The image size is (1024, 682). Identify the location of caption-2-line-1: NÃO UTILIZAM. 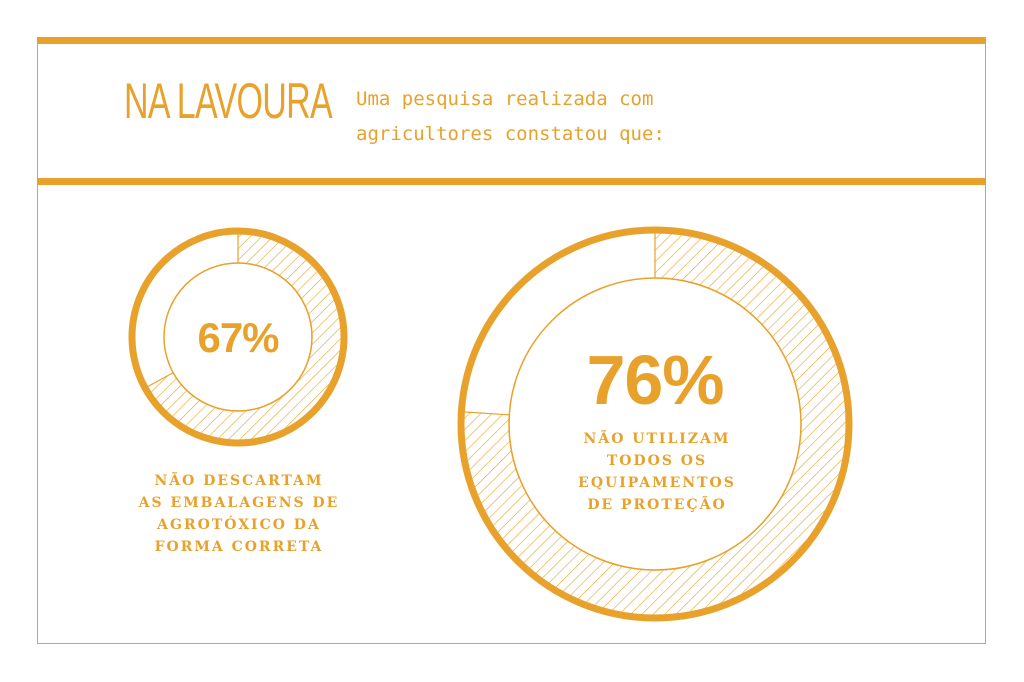
(657, 439).